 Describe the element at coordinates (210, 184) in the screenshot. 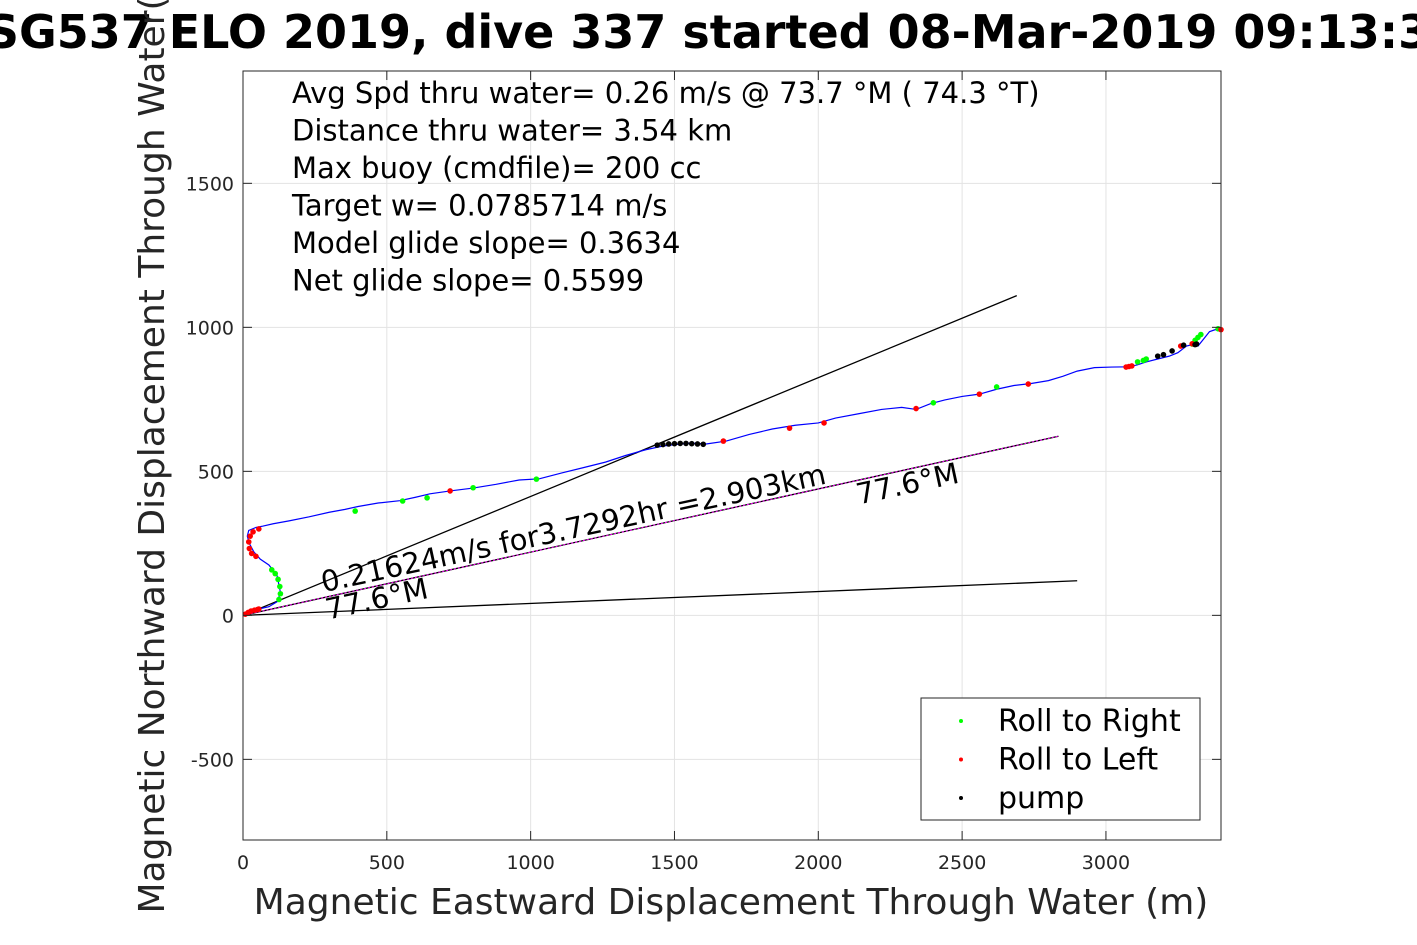

I see `y-tick-label: 1500` at that location.